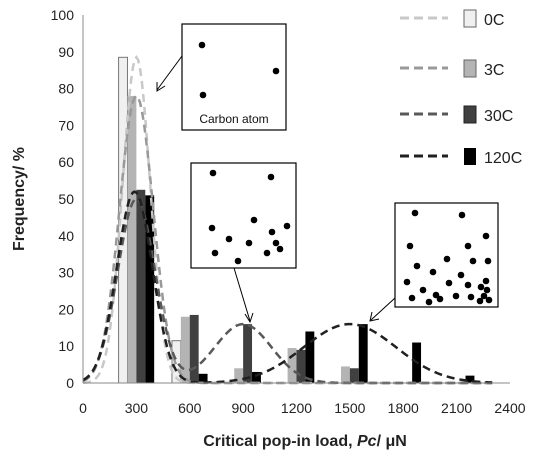 This screenshot has width=550, height=462. Describe the element at coordinates (456, 408) in the screenshot. I see `x-tick-label: 2100` at that location.